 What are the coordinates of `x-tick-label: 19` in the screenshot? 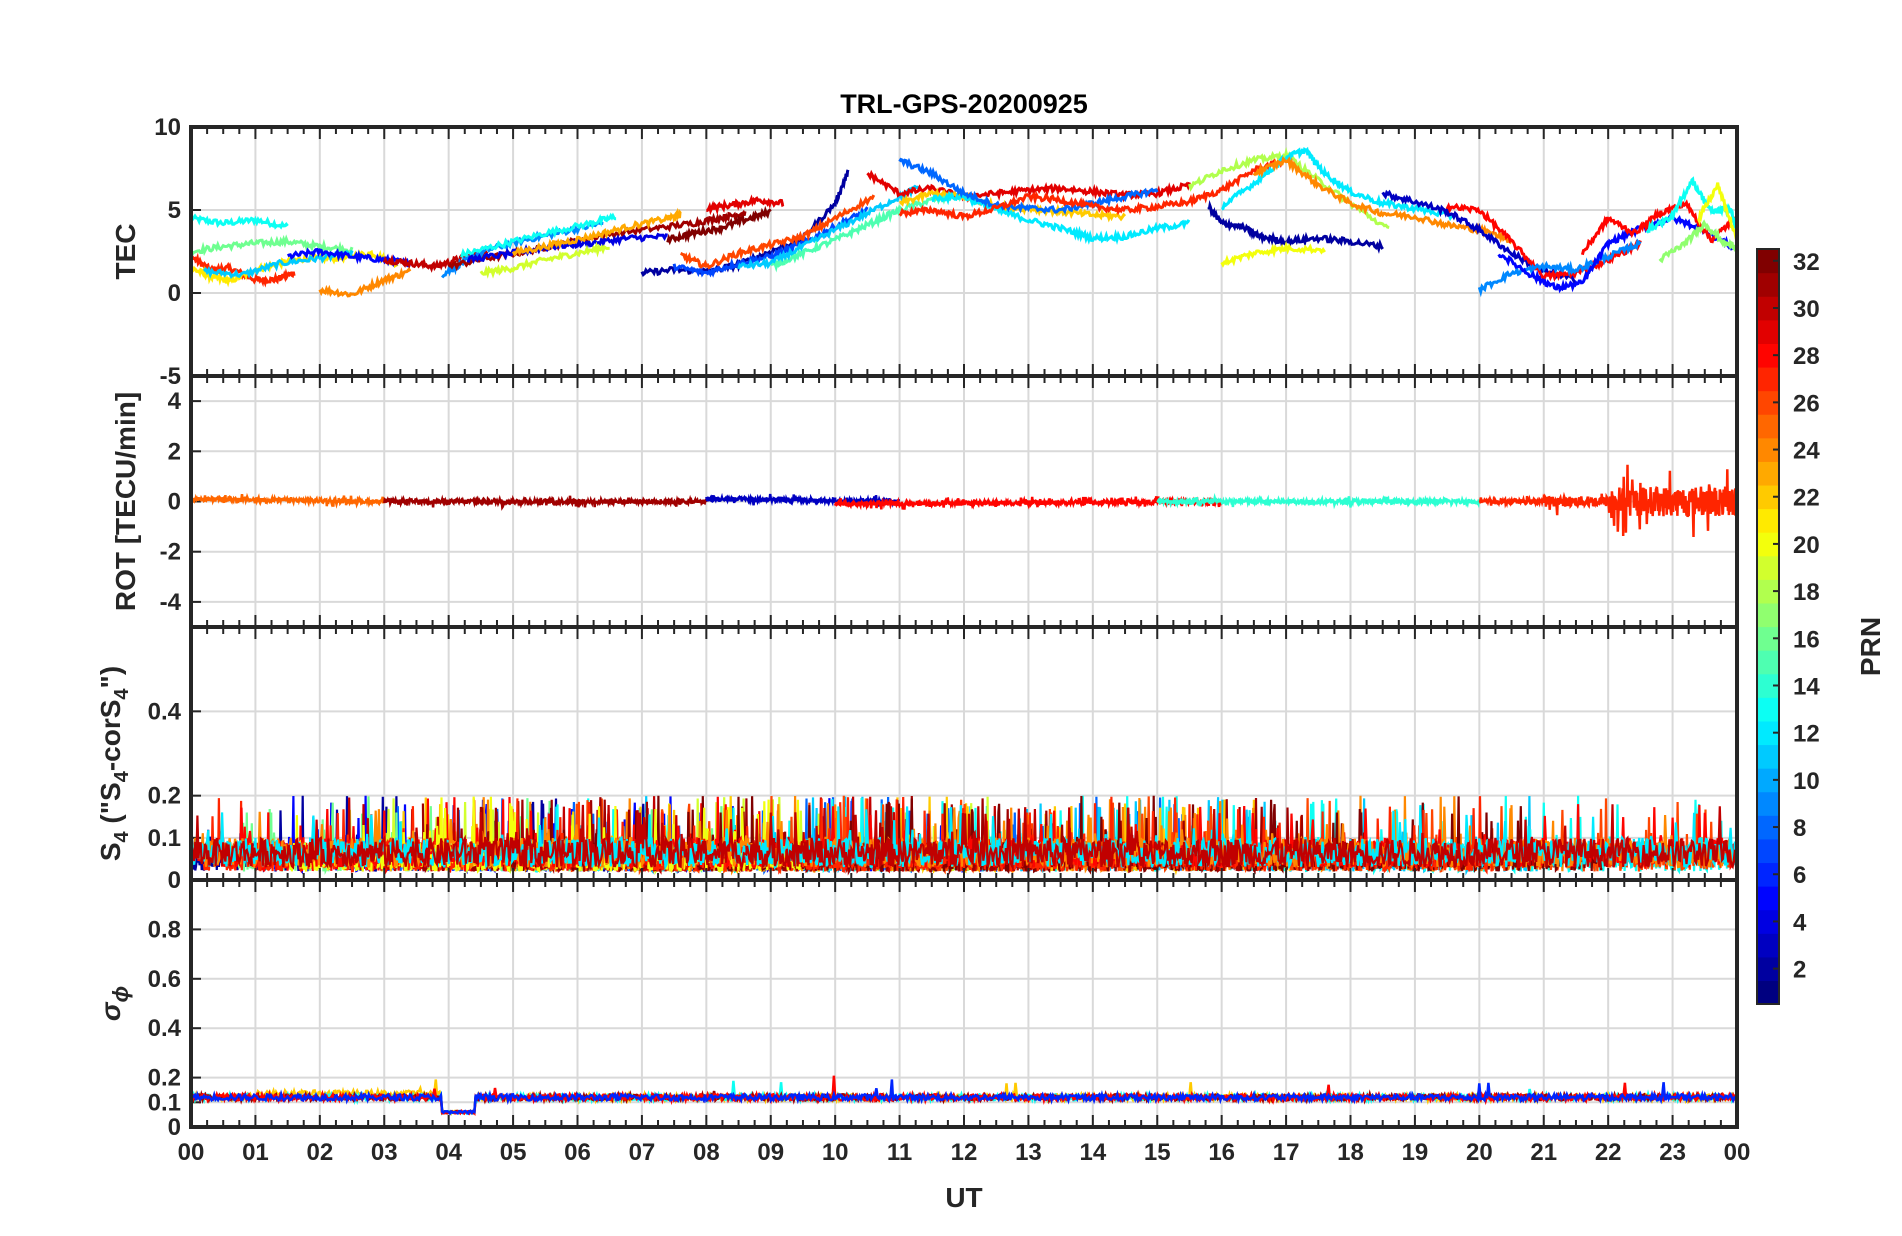 It's located at (1415, 1152).